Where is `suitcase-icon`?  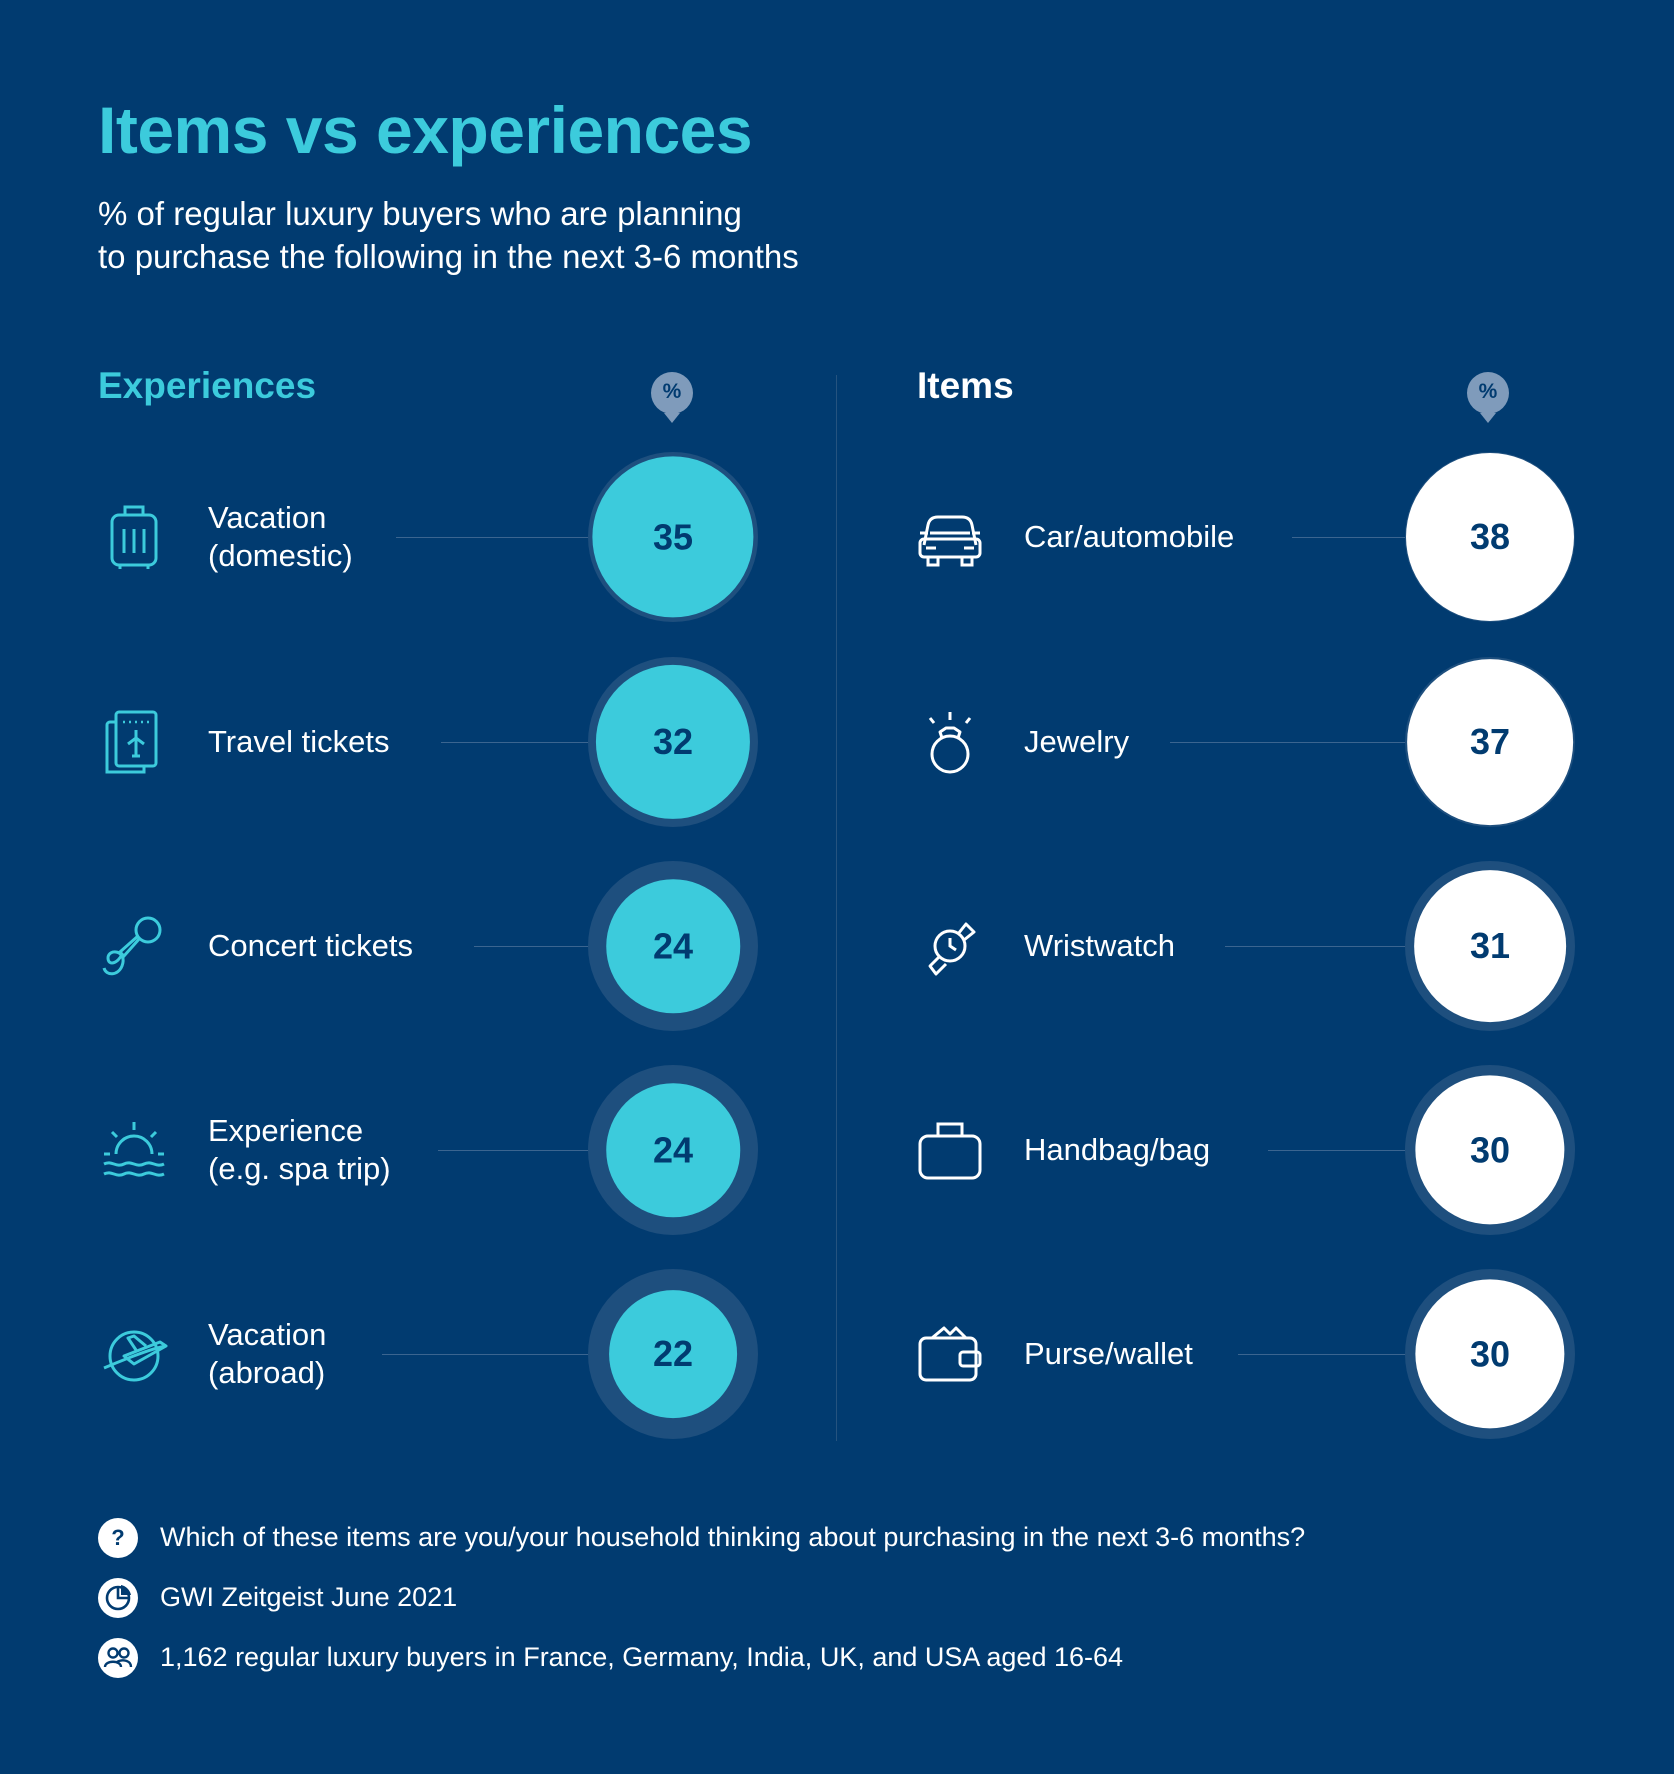
suitcase-icon is located at coordinates (134, 537).